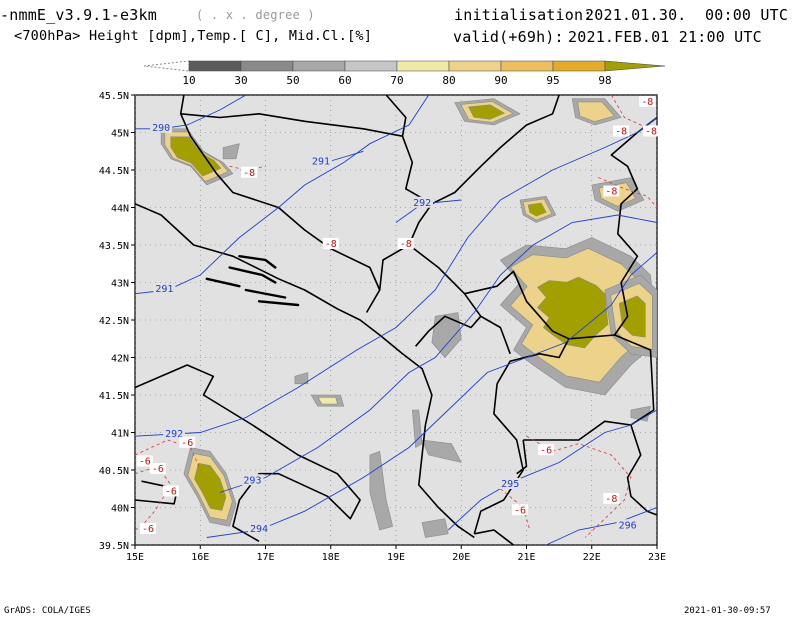 Image resolution: width=800 pixels, height=618 pixels. What do you see at coordinates (114, 246) in the screenshot?
I see `tick-label-lat: 43.5N` at bounding box center [114, 246].